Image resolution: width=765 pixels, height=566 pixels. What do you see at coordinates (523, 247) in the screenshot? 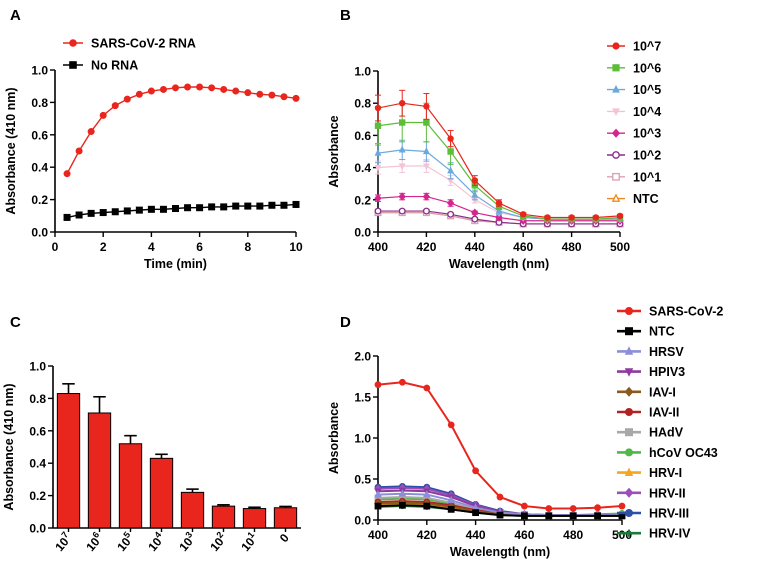
I see `panel-b-xtick-label: 460` at bounding box center [523, 247].